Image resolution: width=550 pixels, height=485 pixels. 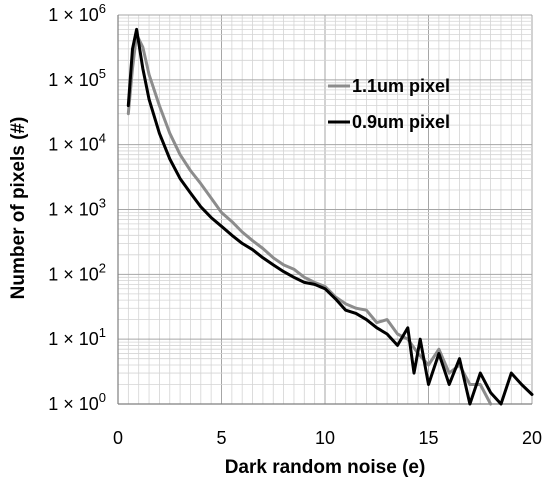 What do you see at coordinates (428, 438) in the screenshot?
I see `x-tick-label: 15` at bounding box center [428, 438].